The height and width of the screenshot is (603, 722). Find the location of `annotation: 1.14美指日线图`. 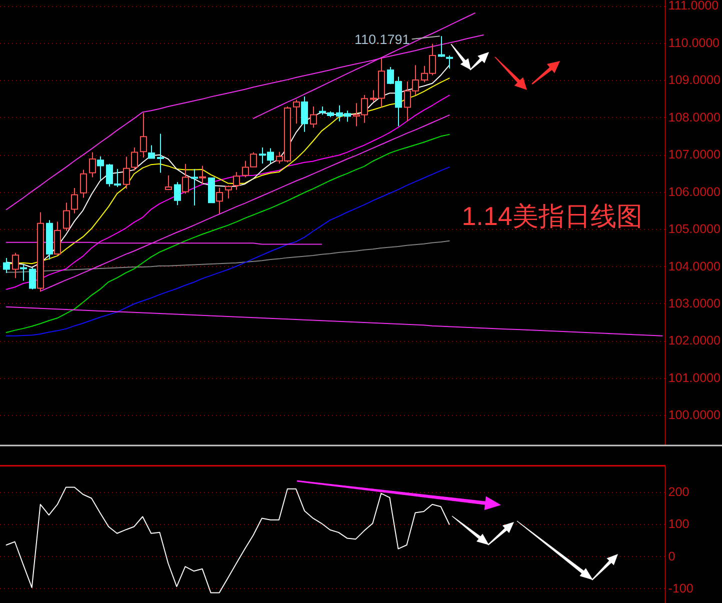

annotation: 1.14美指日线图 is located at coordinates (552, 216).